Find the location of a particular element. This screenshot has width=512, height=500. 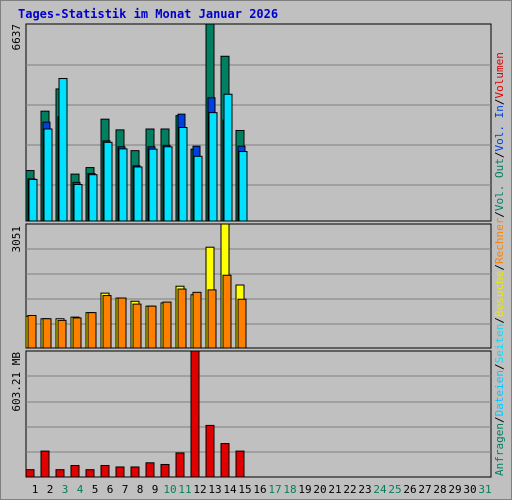

x-tick-label: 24 is located at coordinates (380, 489).